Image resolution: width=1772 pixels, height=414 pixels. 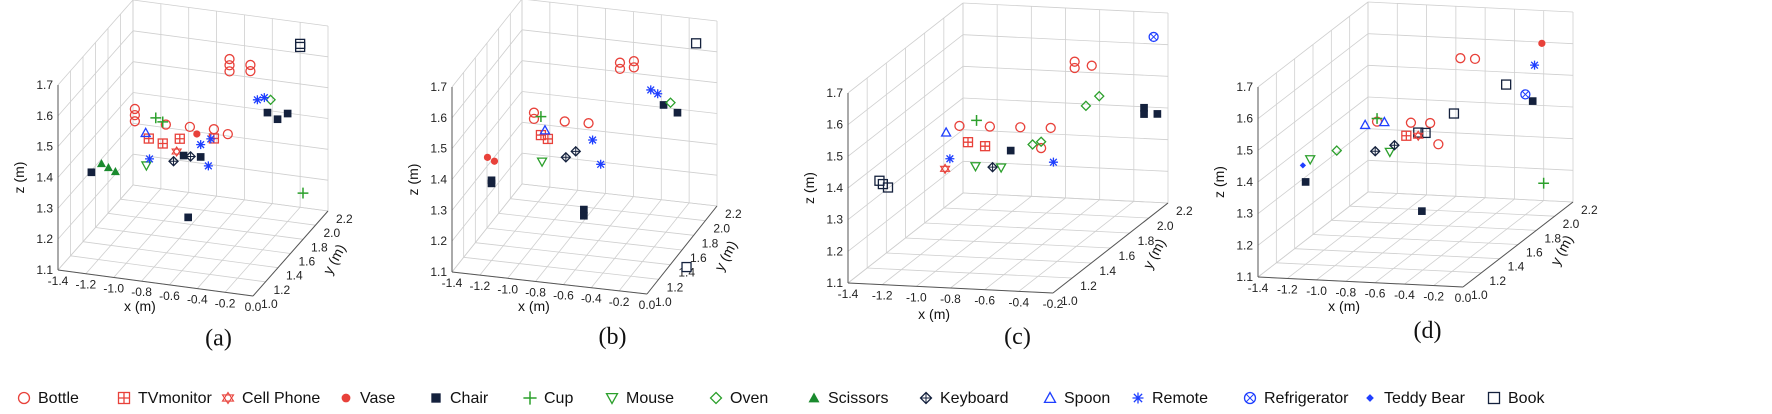 I want to click on x-tick-label: -1.0, so click(x=916, y=297).